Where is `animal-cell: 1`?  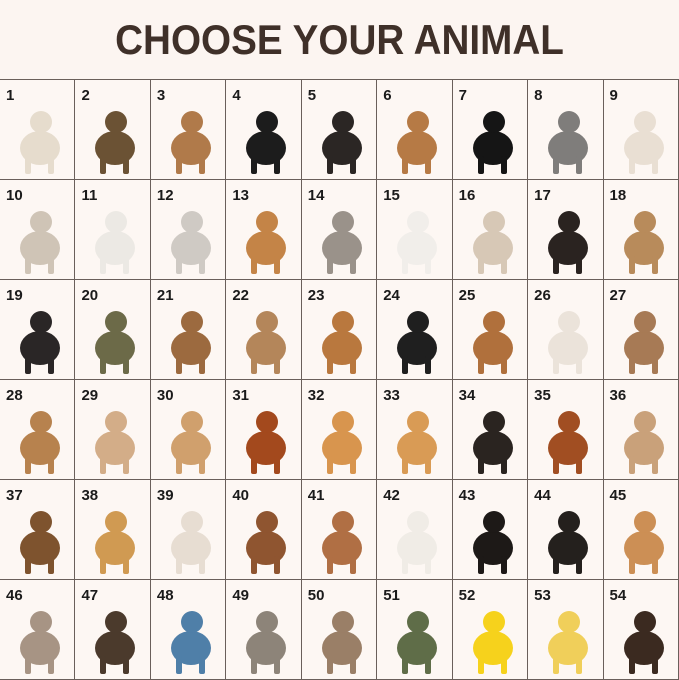 animal-cell: 1 is located at coordinates (38, 130).